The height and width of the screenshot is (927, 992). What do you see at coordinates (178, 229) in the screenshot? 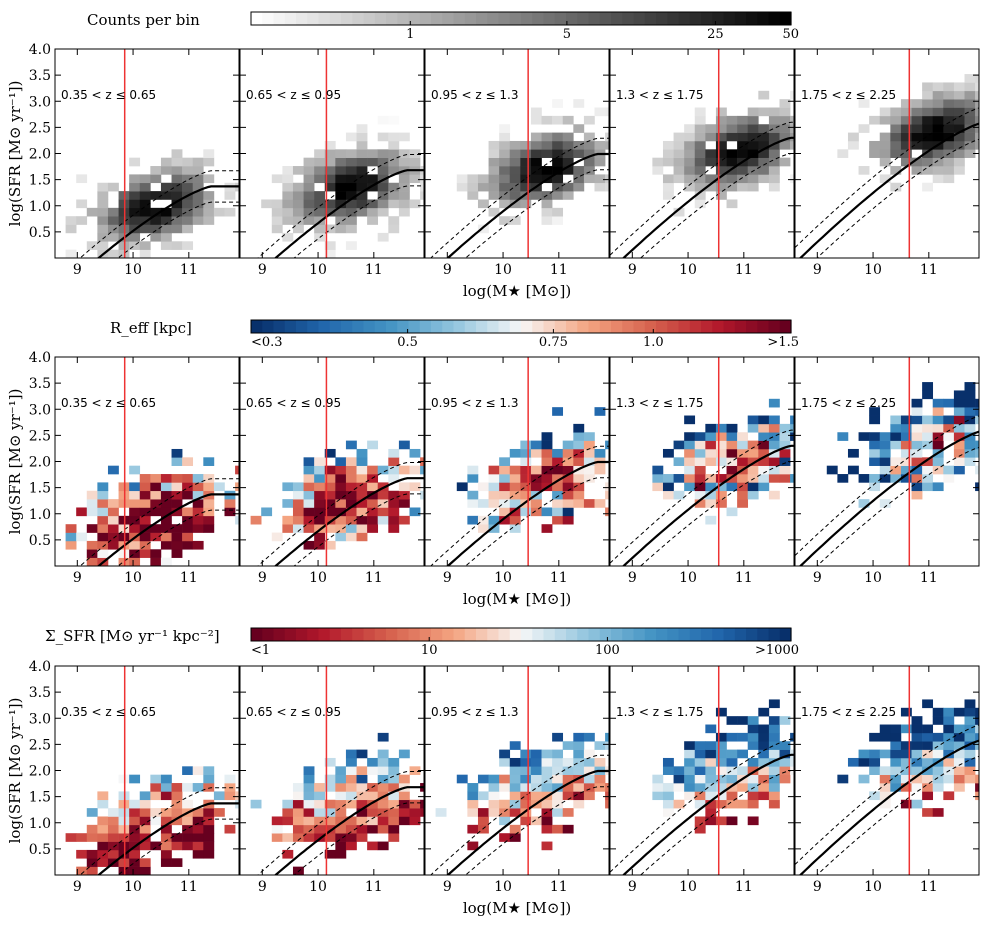
I see `main-sequence-lower` at bounding box center [178, 229].